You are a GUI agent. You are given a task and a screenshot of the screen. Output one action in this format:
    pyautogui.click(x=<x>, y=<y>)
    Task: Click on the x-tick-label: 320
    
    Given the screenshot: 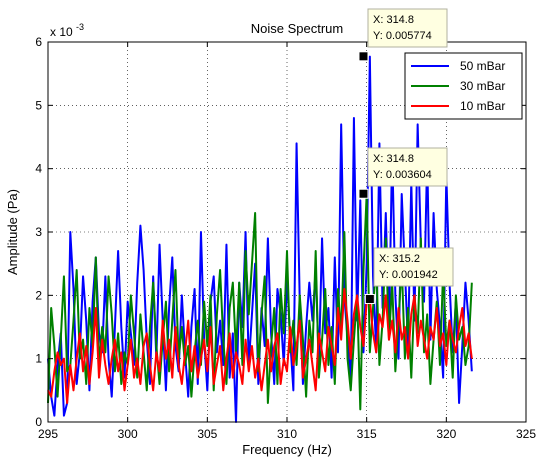 What is the action you would take?
    pyautogui.click(x=446, y=434)
    